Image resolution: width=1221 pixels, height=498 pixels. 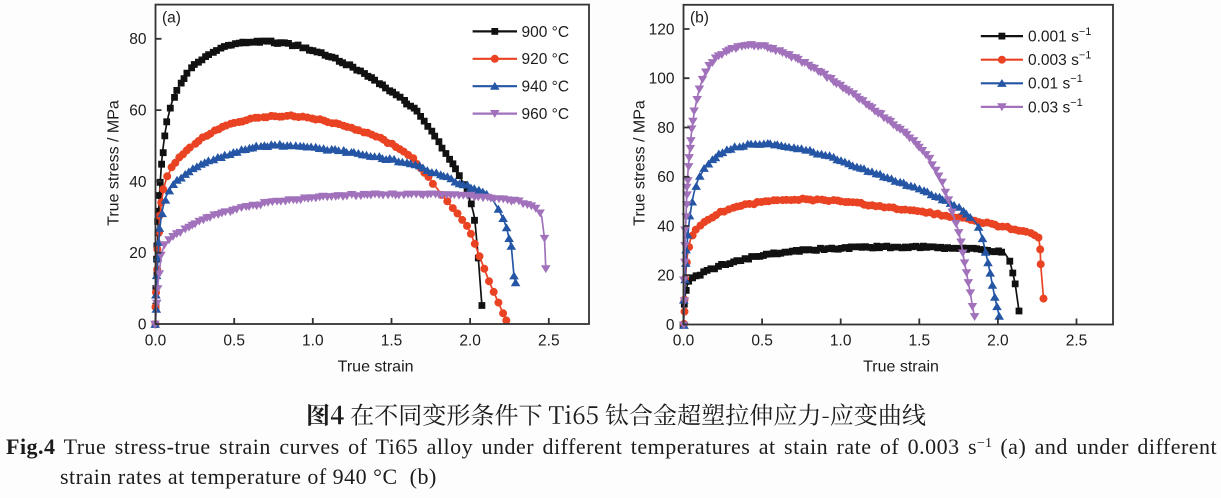 I want to click on svg-text: 0.01 s−1, so click(x=1055, y=83).